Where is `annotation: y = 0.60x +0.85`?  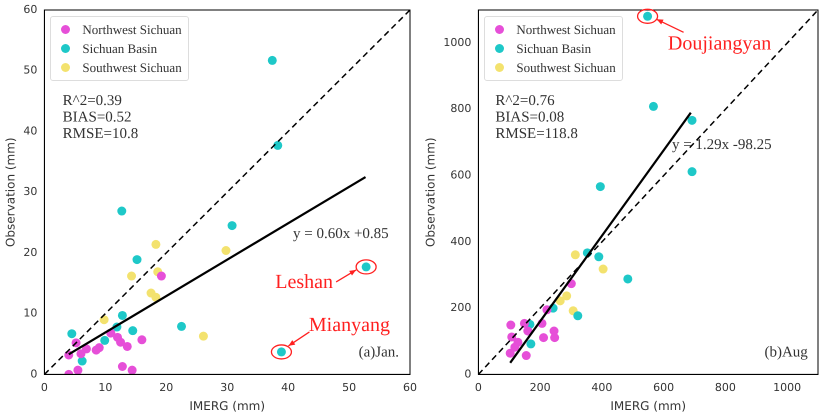 annotation: y = 0.60x +0.85 is located at coordinates (341, 234).